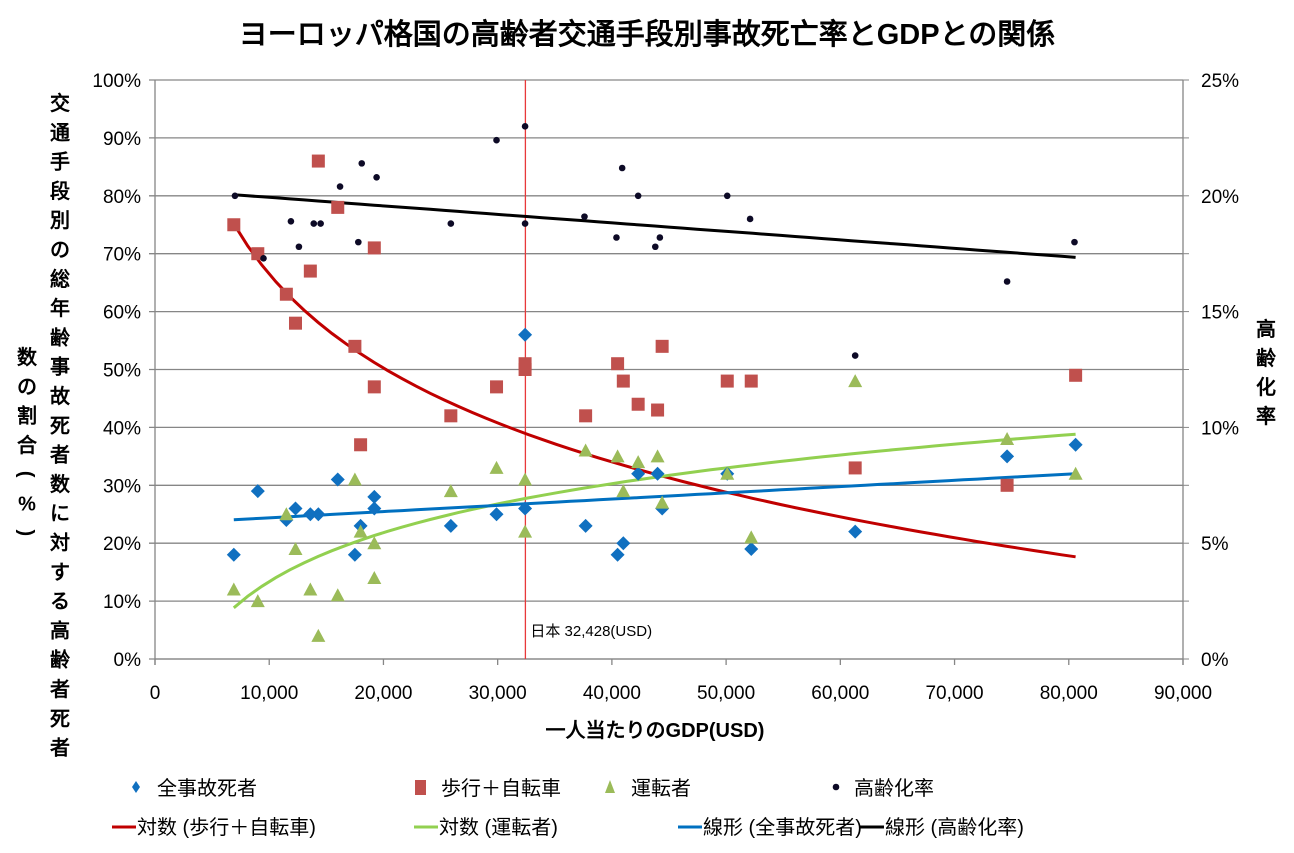 Image resolution: width=1294 pixels, height=853 pixels. I want to click on chart-title: ヨーロッパ格国の高齢者交通手段別事故死亡率とGDPとの関係, so click(647, 34).